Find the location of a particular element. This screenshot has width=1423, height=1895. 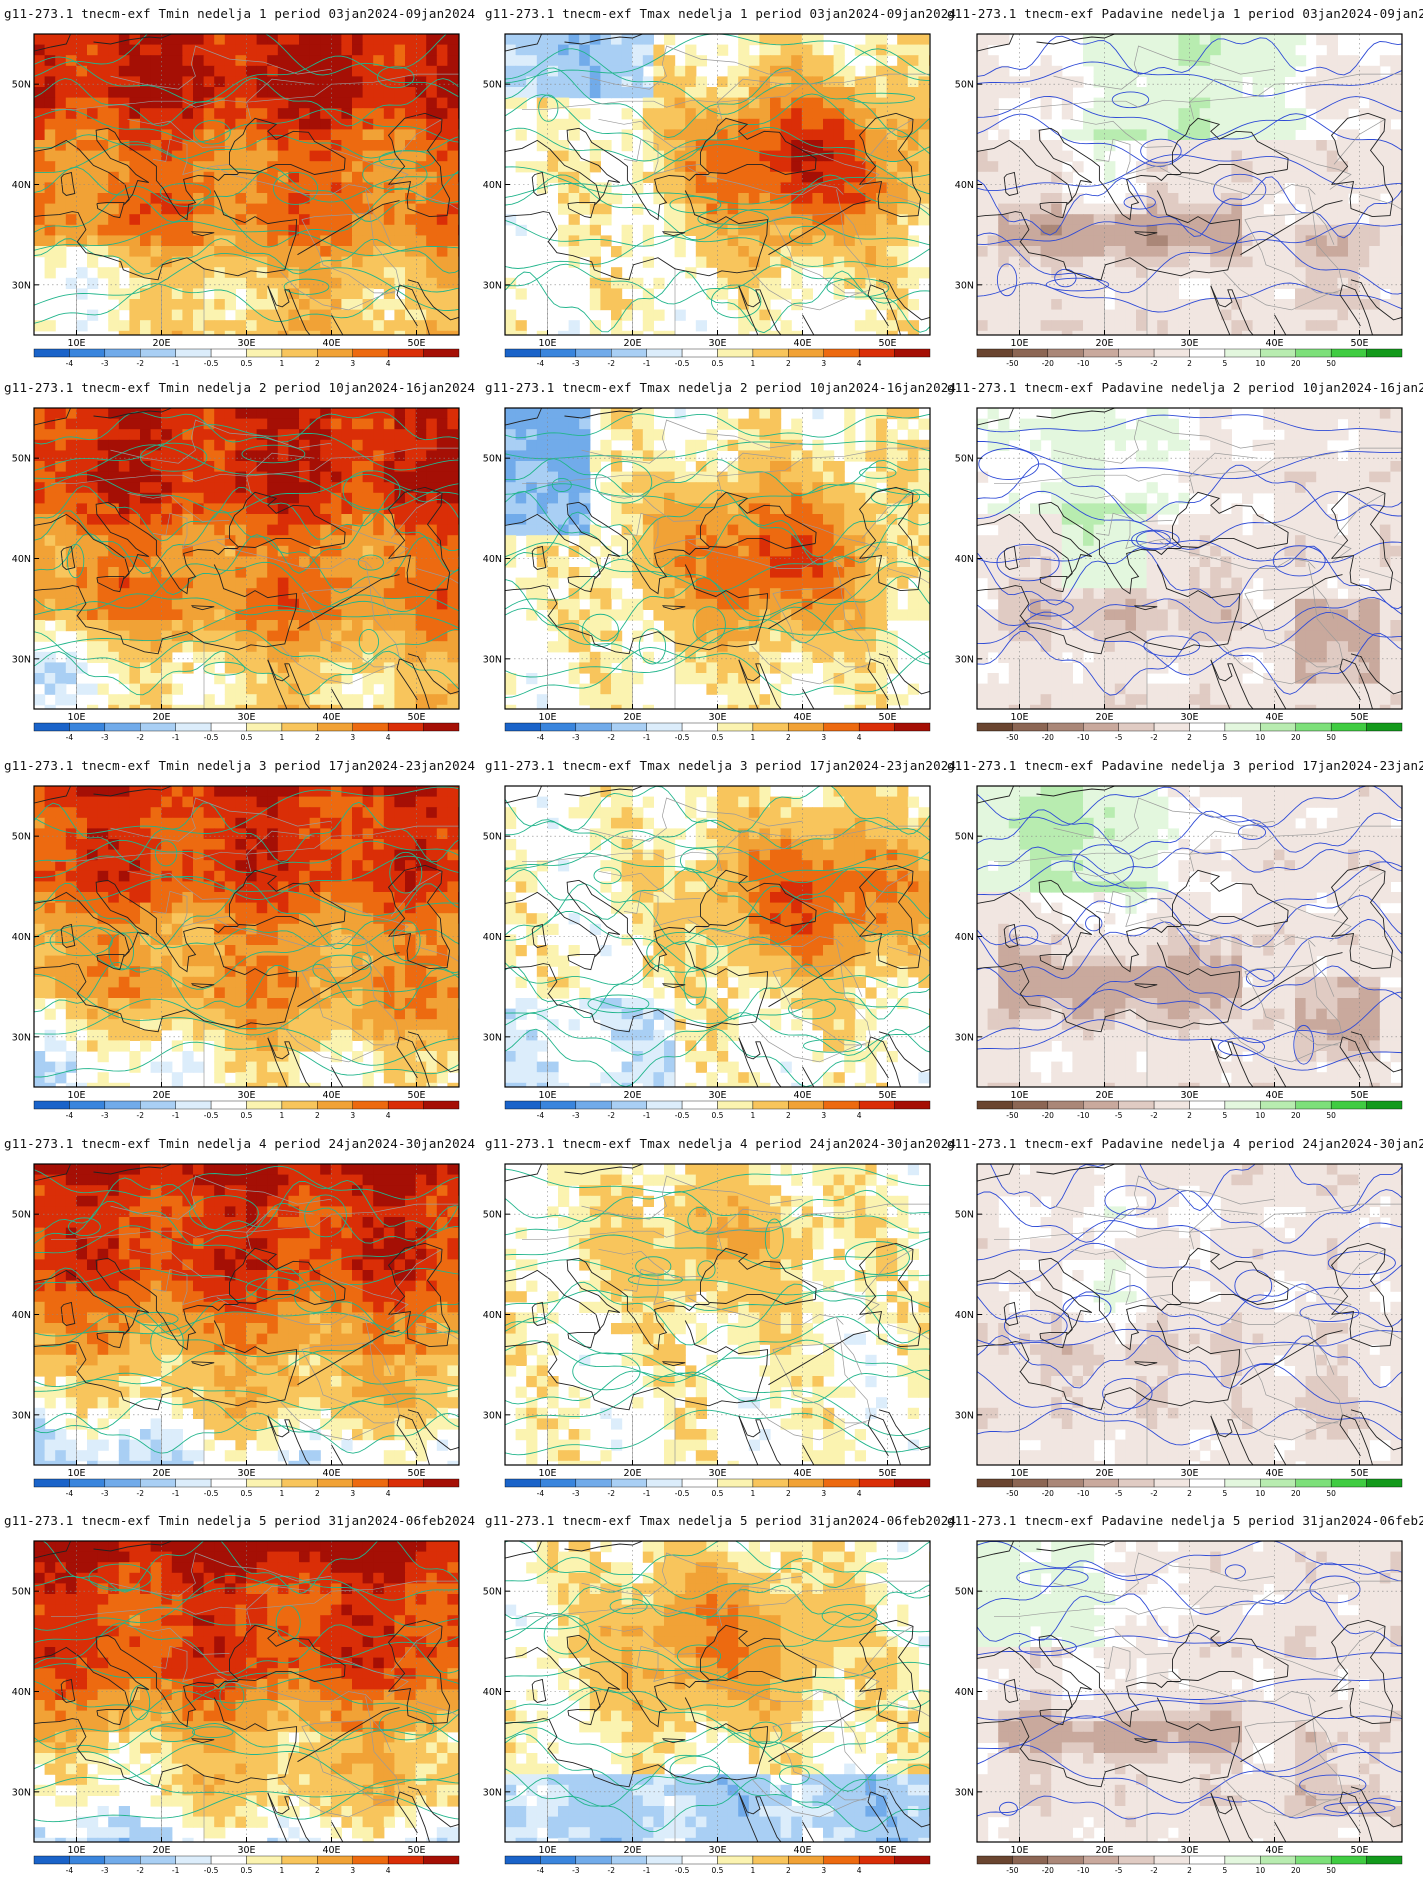

colorbar-label: 3 is located at coordinates (823, 1115).